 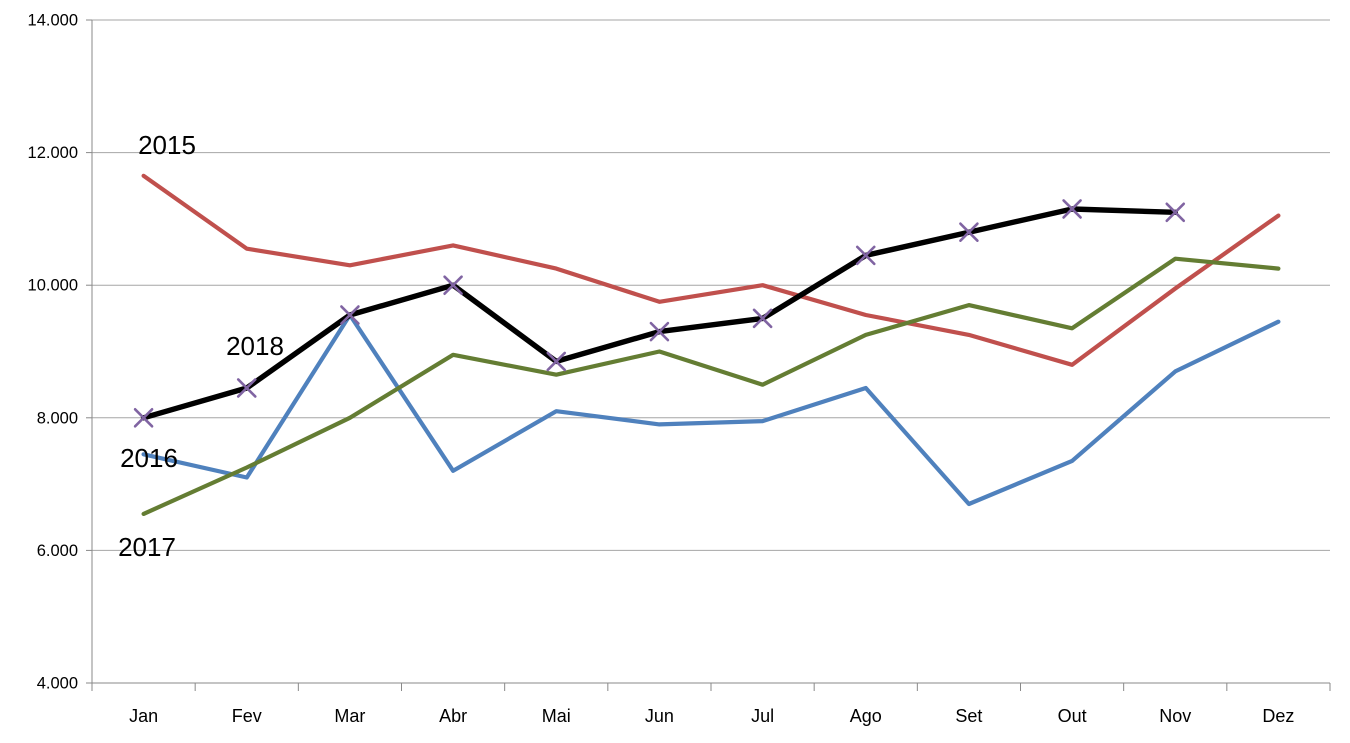 What do you see at coordinates (711, 716) in the screenshot?
I see `x-axis-labels: Jan Fev Mar Abr Mai Jun Jul Ago Set Out Nov Dez` at bounding box center [711, 716].